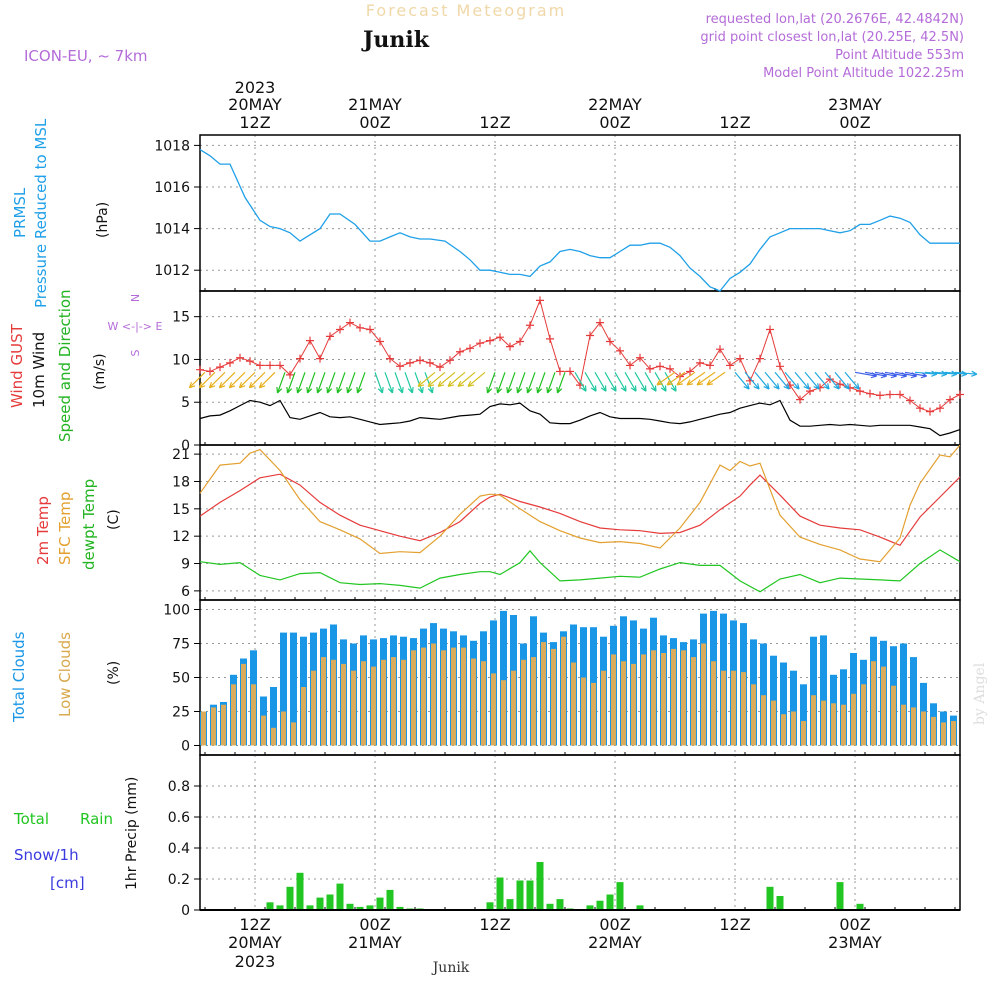 The width and height of the screenshot is (1000, 1000). What do you see at coordinates (172, 271) in the screenshot?
I see `y-tick-label: 1012` at bounding box center [172, 271].